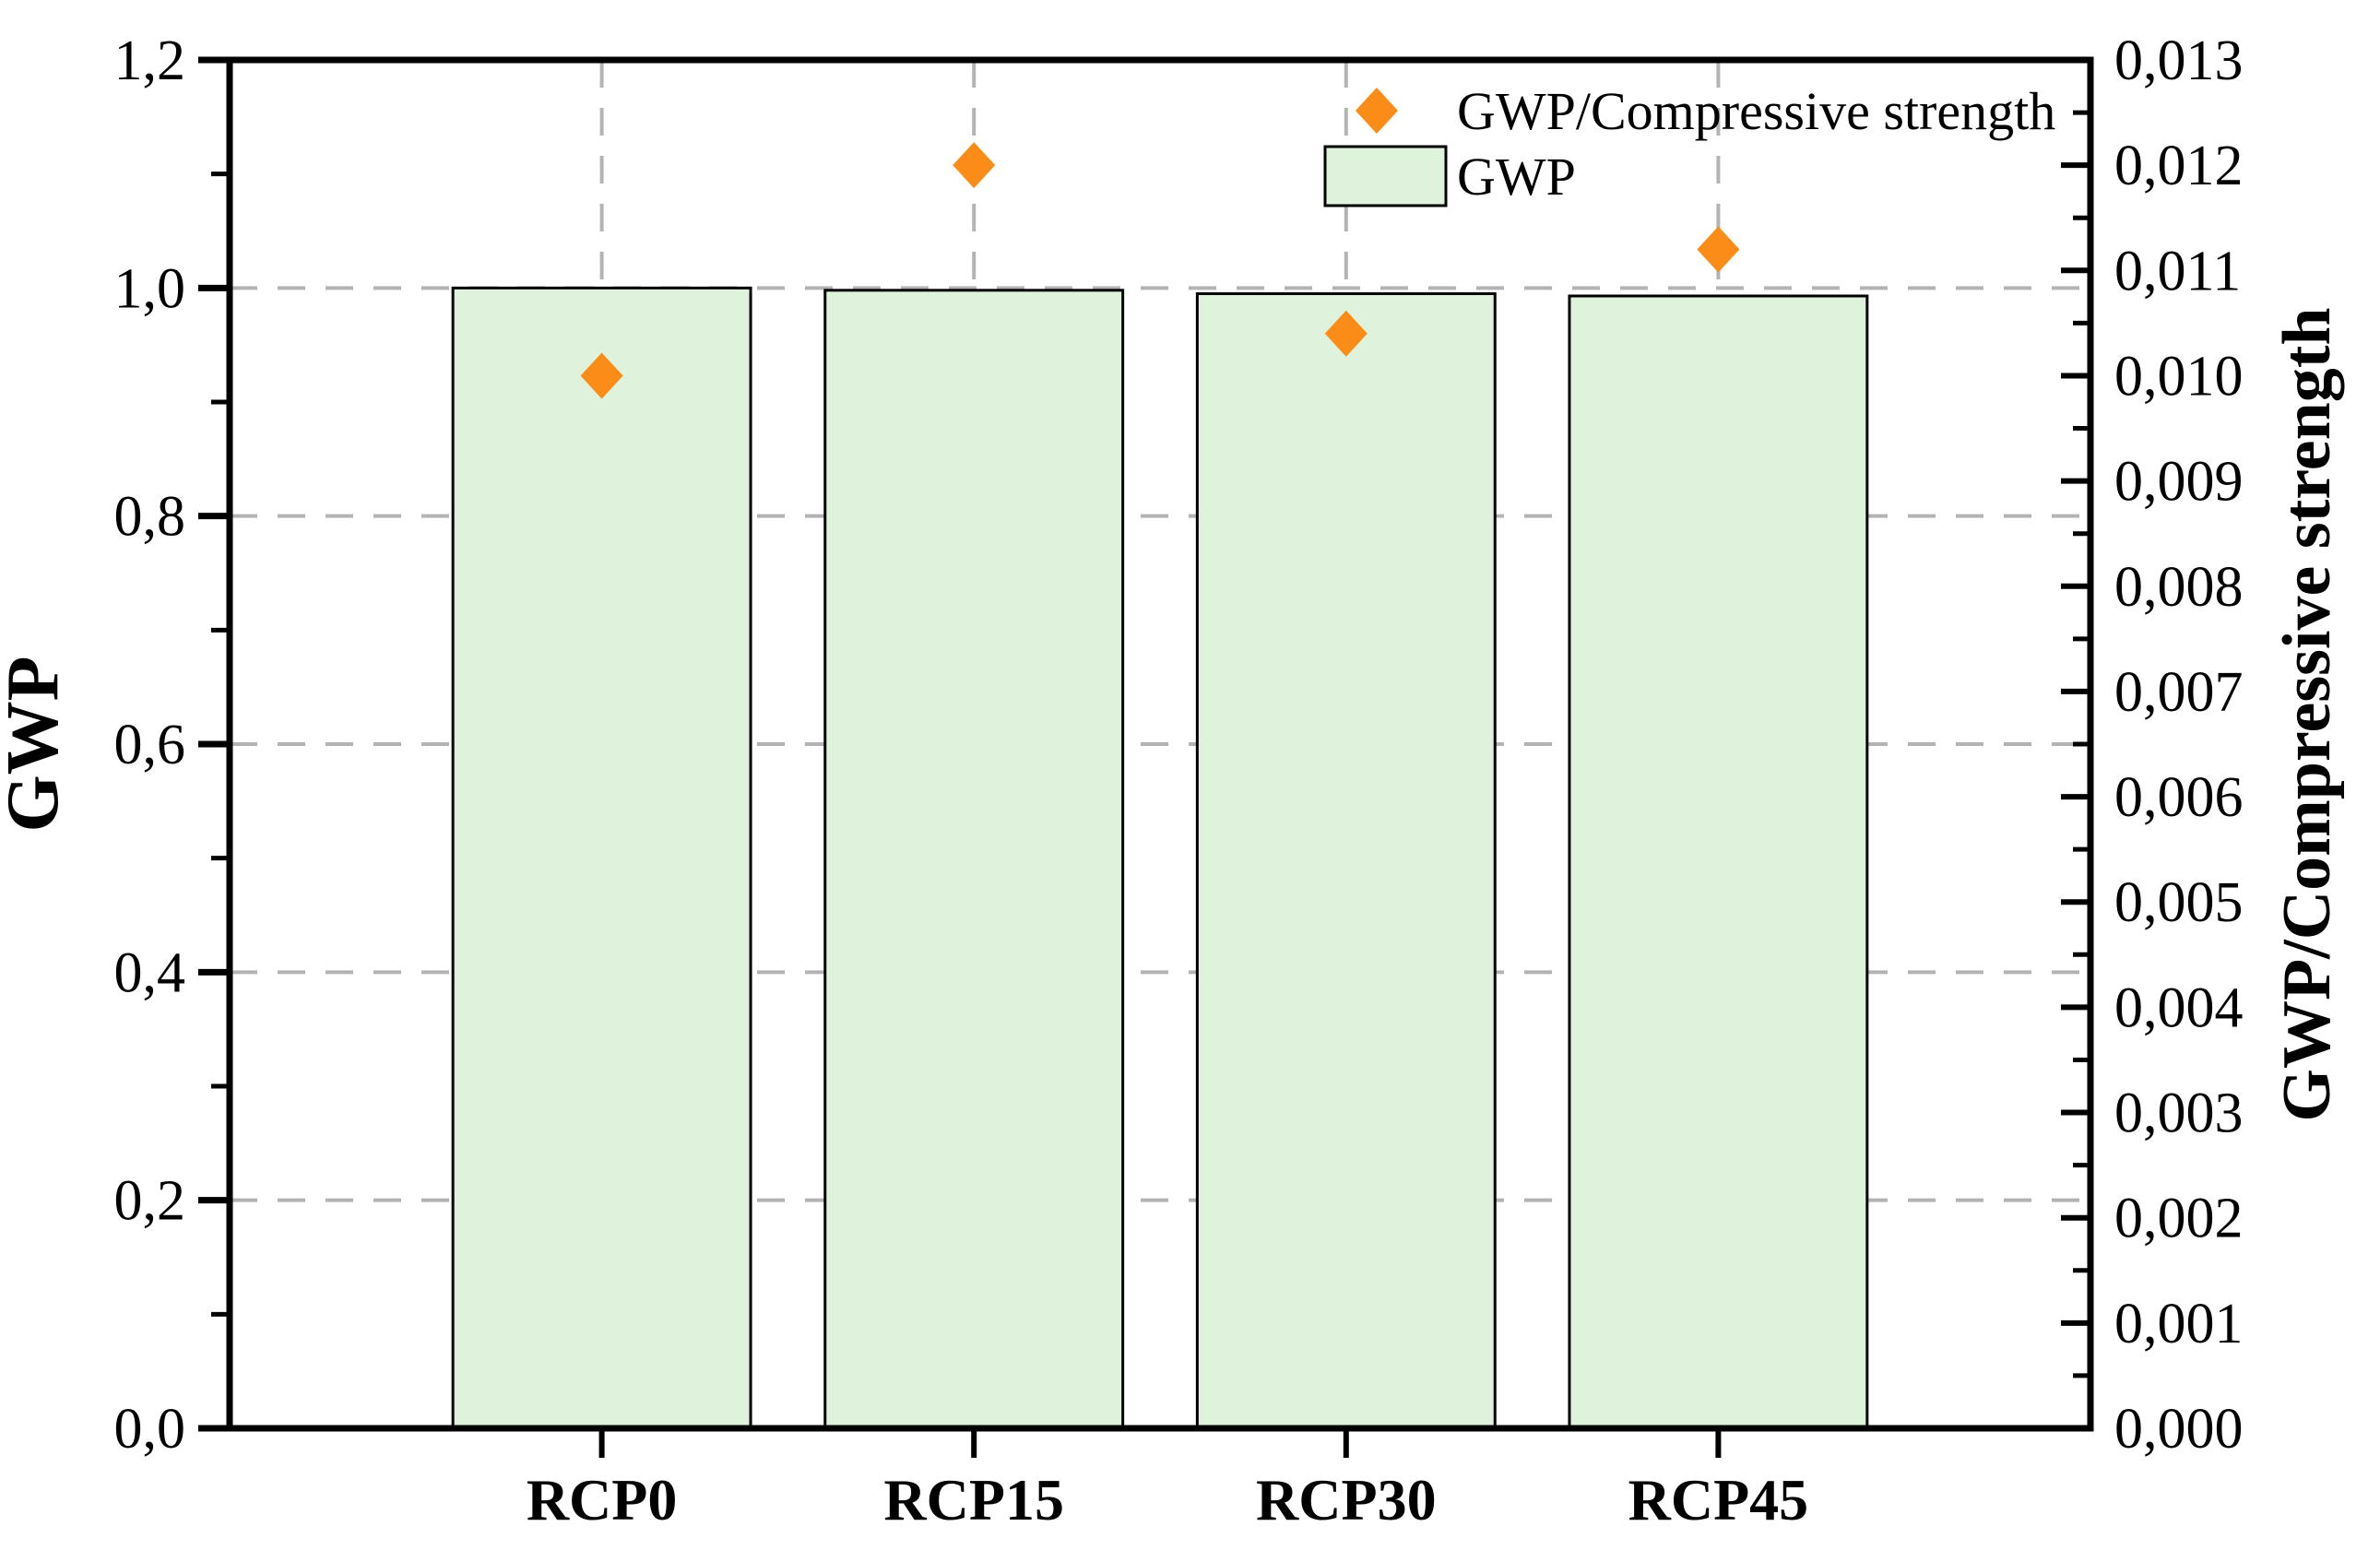  What do you see at coordinates (974, 165) in the screenshot?
I see `marker-RCP15` at bounding box center [974, 165].